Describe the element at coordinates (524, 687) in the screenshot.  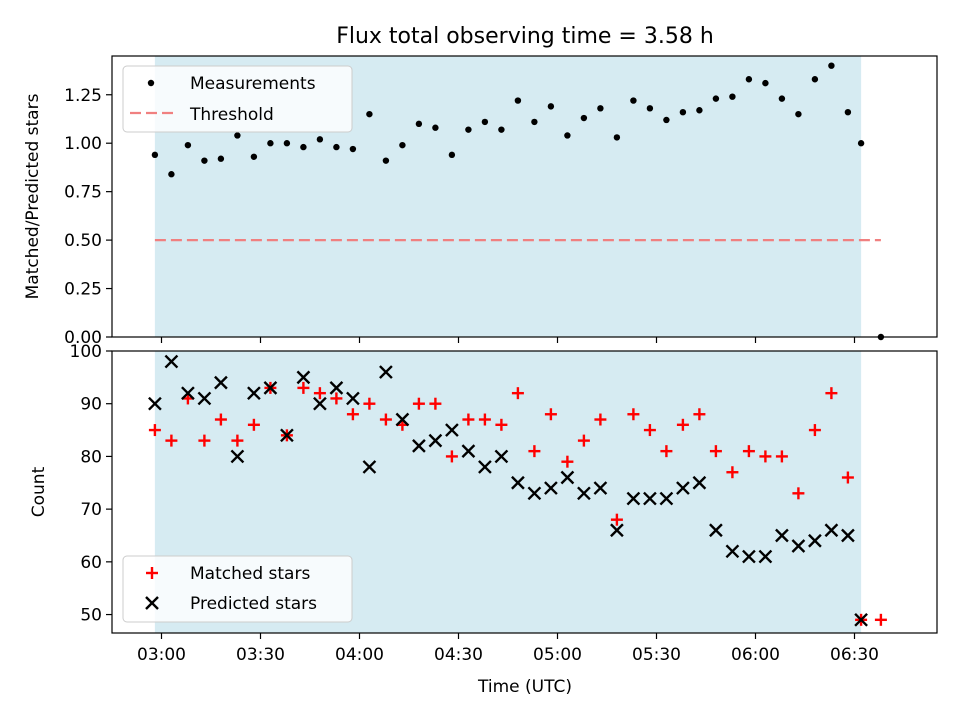
I see `x-axis-label: Time (UTC)` at that location.